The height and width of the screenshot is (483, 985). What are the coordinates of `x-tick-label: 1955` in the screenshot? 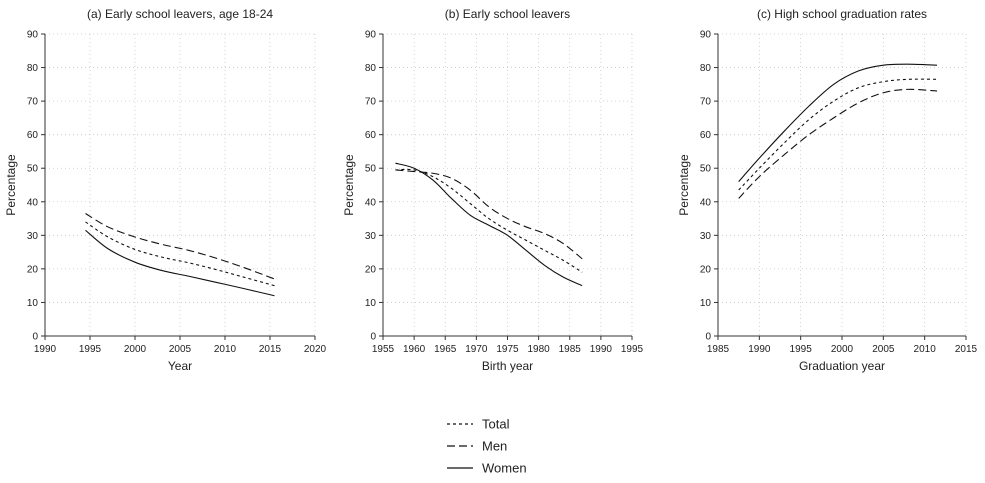 It's located at (383, 349).